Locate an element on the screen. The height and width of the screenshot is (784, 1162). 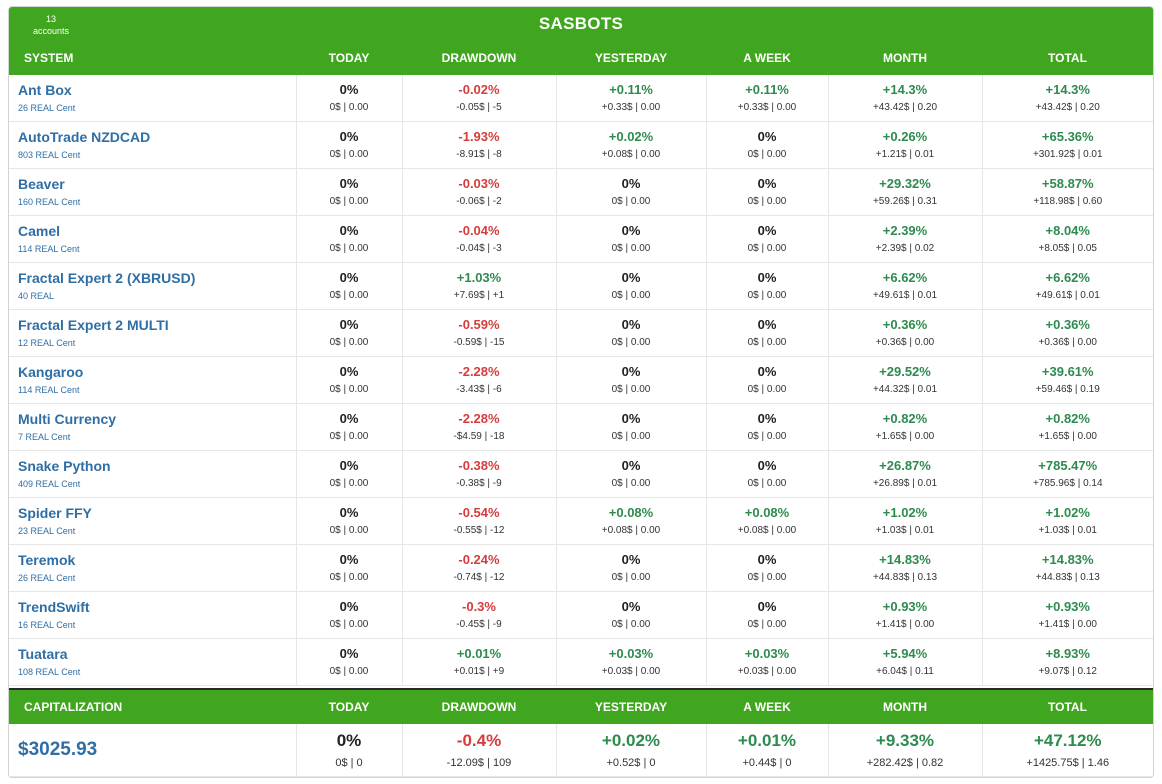
month-cell: +0.93% +1.41$ | 0.00 is located at coordinates (904, 615).